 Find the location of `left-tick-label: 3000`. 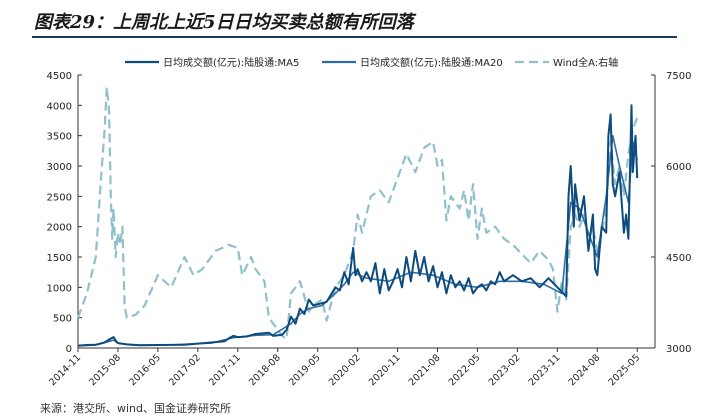

left-tick-label: 3000 is located at coordinates (59, 167).